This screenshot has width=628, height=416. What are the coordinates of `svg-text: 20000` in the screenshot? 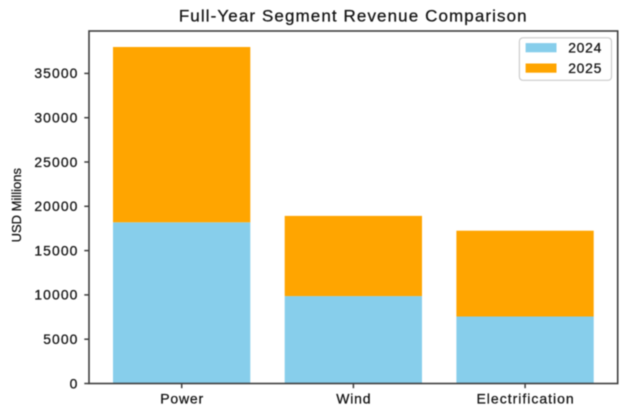 It's located at (56, 206).